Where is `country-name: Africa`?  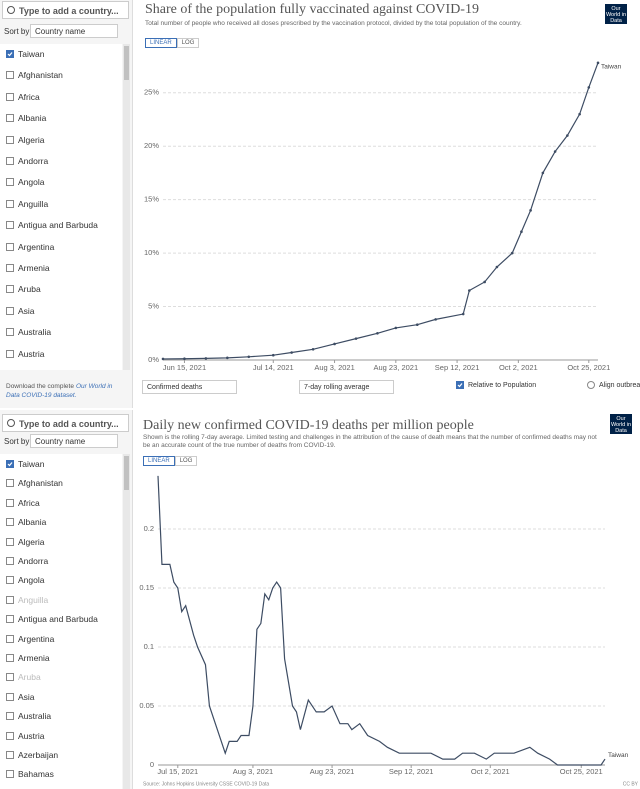
country-name: Africa is located at coordinates (29, 502).